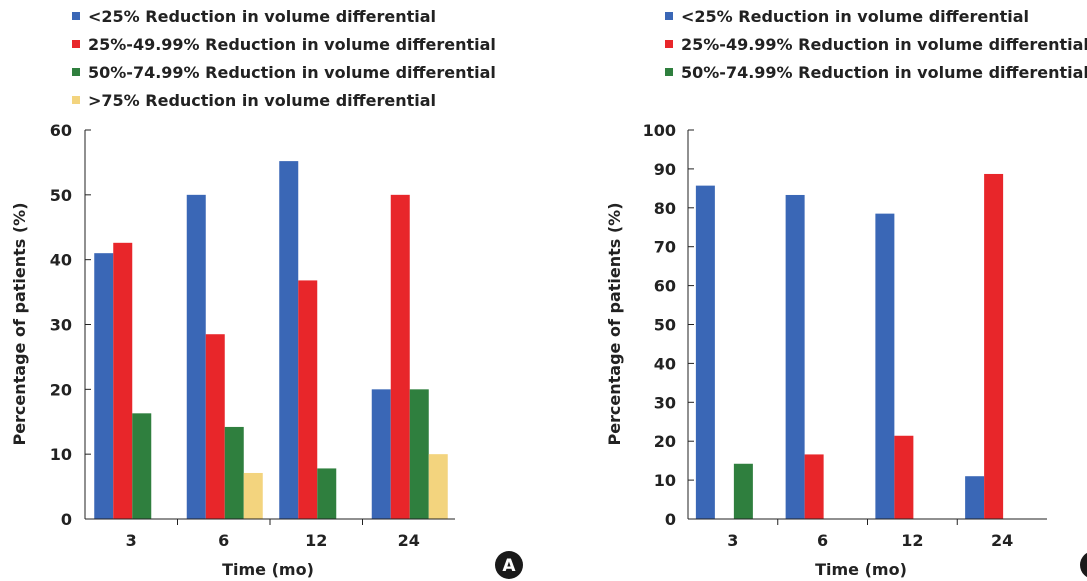 Image resolution: width=1087 pixels, height=581 pixels. I want to click on panel-badge-a: A, so click(509, 565).